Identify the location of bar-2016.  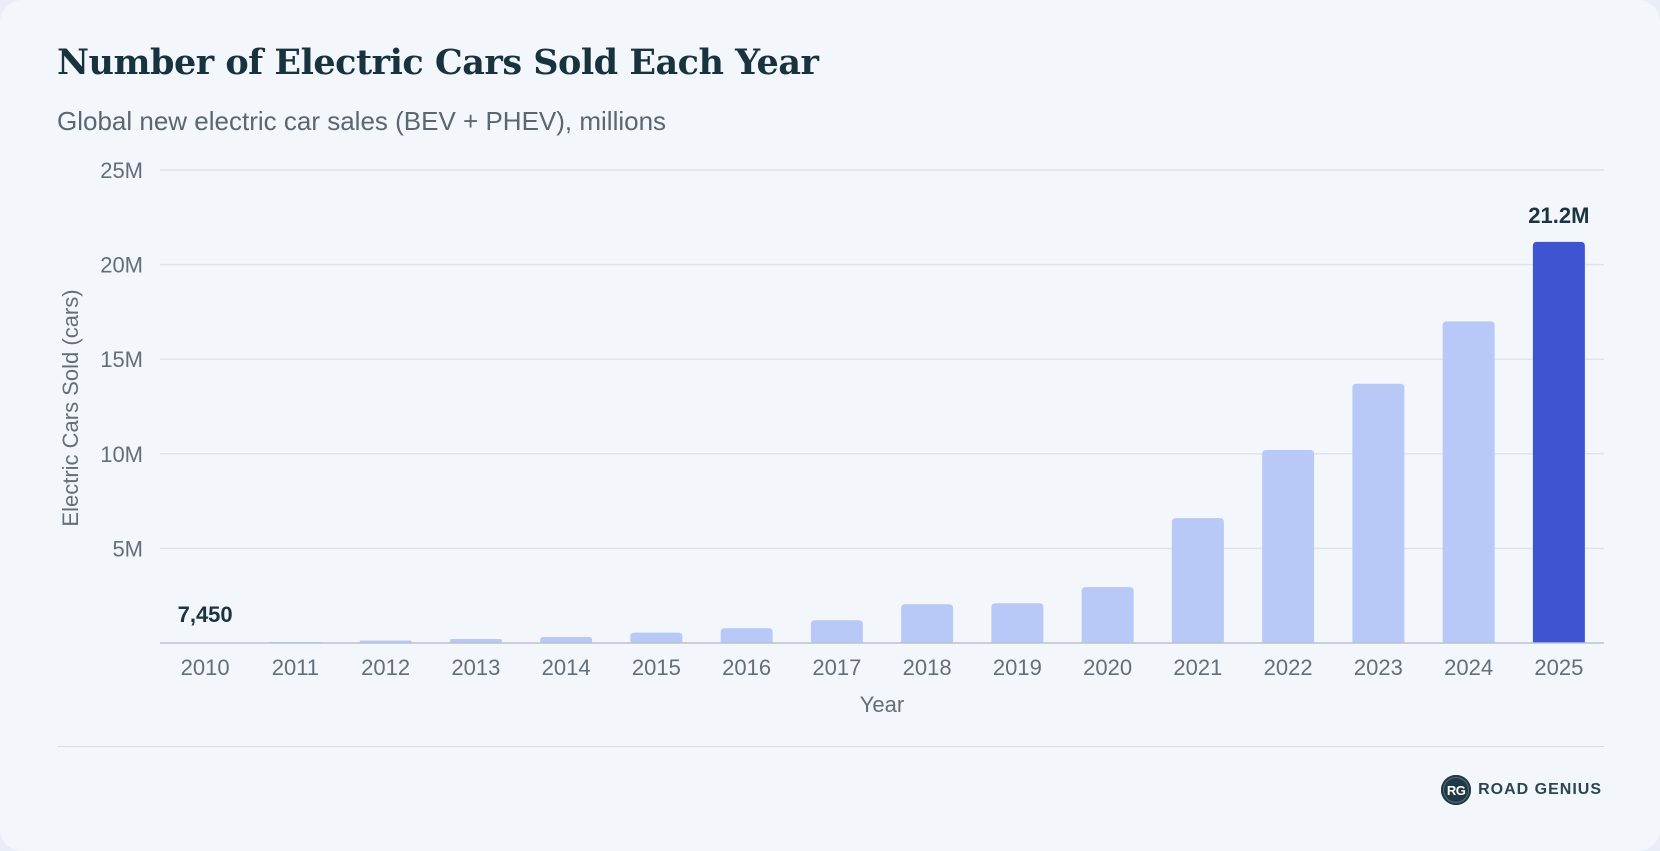
(746, 635).